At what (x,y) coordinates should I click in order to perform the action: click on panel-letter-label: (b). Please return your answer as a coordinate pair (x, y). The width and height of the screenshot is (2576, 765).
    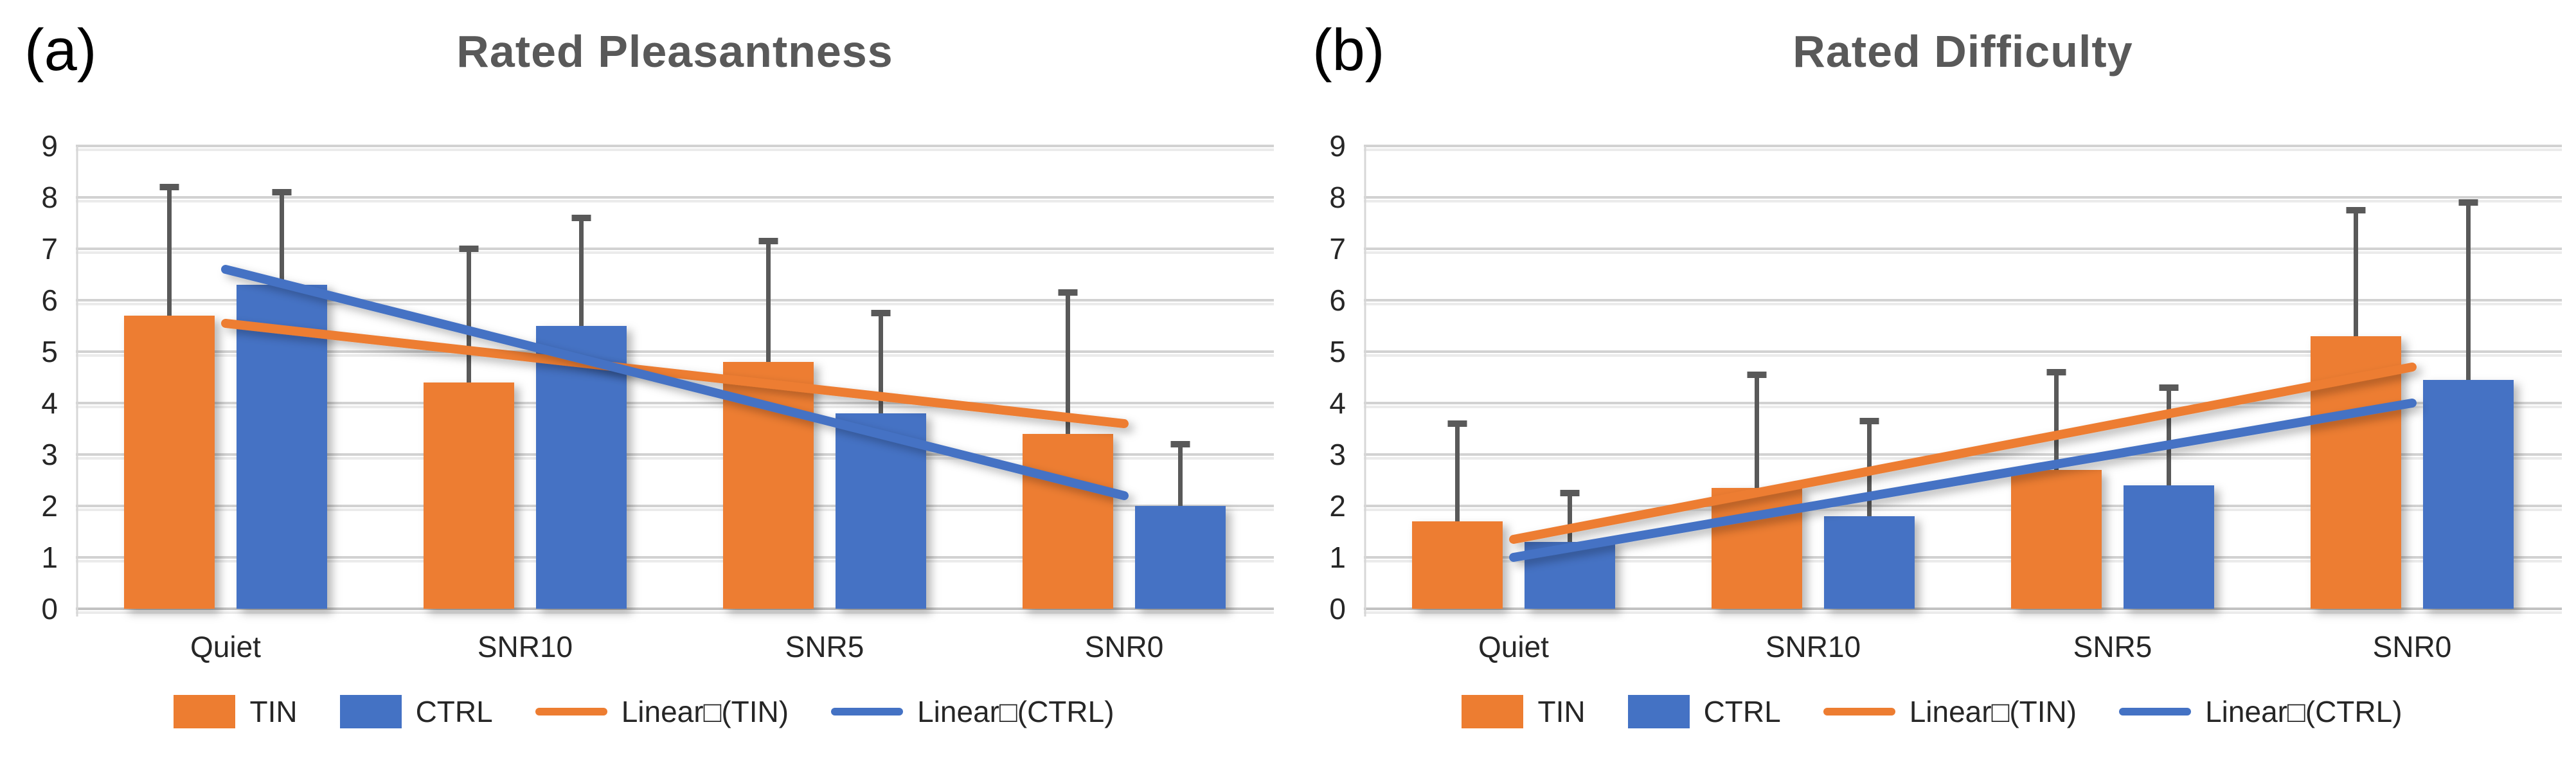
    Looking at the image, I should click on (1348, 50).